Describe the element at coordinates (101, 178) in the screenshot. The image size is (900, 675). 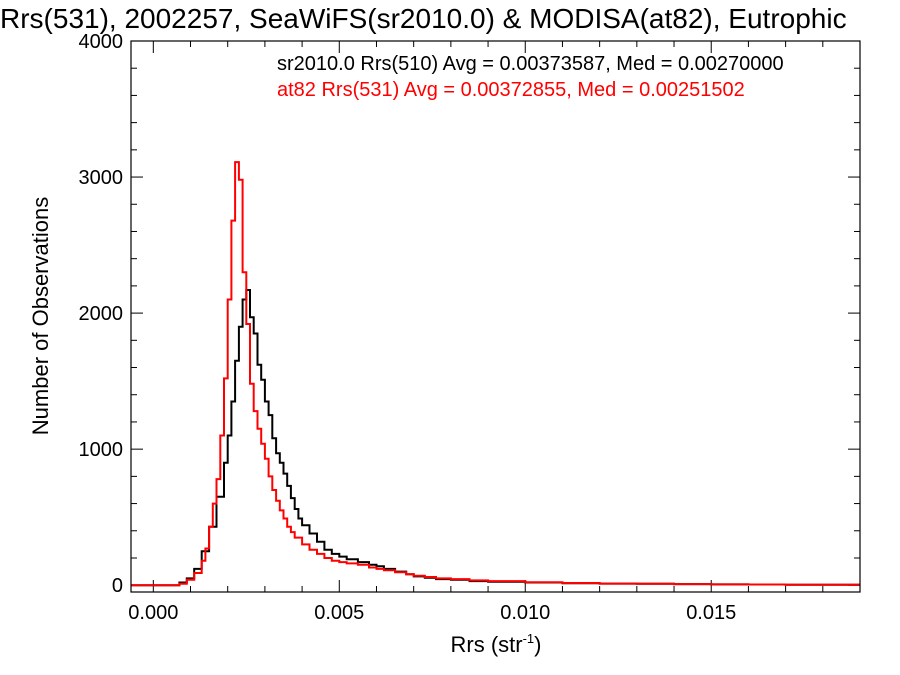
I see `y-tick-label: 3000` at that location.